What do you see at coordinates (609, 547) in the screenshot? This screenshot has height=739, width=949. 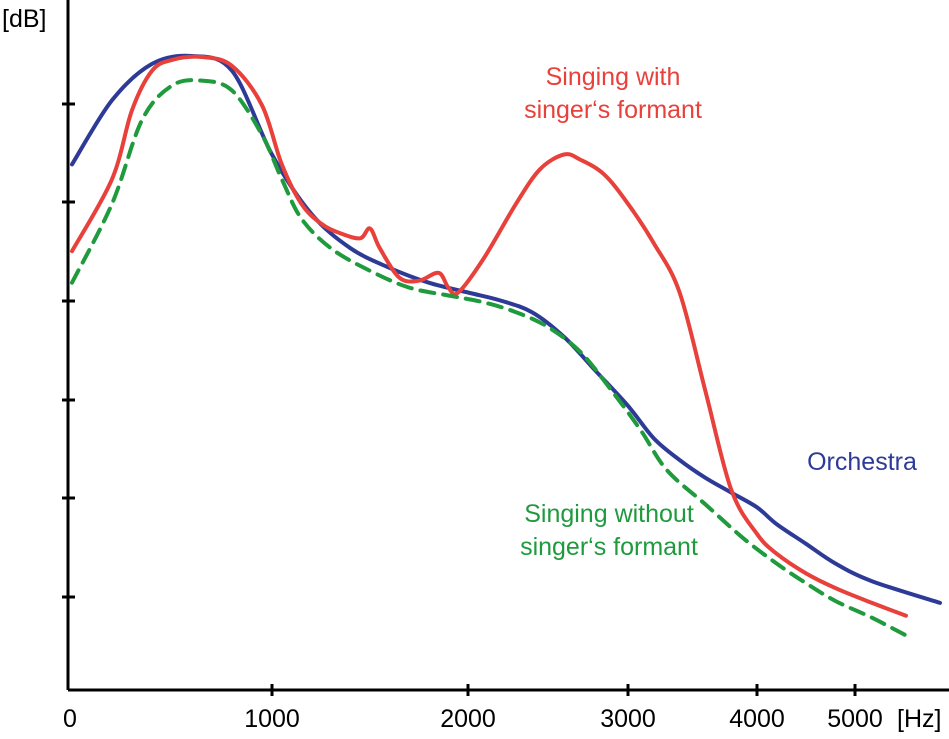 I see `series-label-singing-without-singer-s-formant-line-2: singer‘s formant` at bounding box center [609, 547].